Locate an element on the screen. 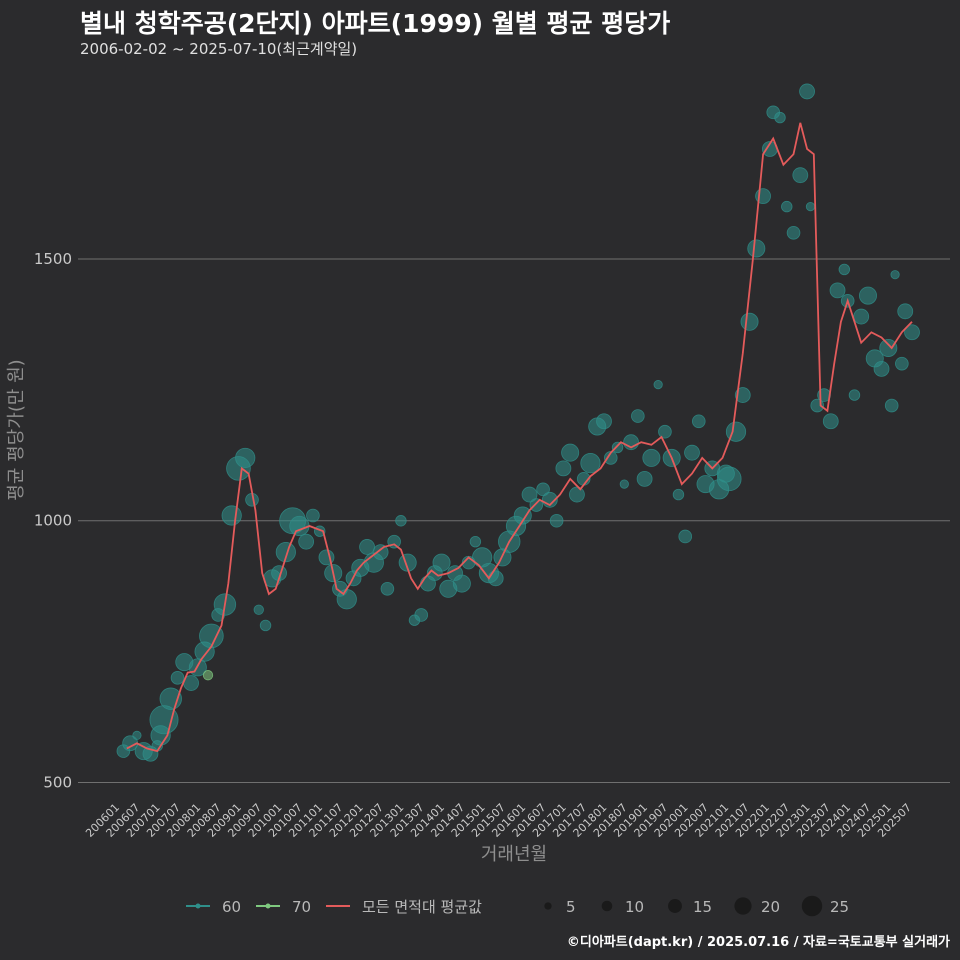 Image resolution: width=960 pixels, height=960 pixels. legend-size-label-20: 20 is located at coordinates (770, 907).